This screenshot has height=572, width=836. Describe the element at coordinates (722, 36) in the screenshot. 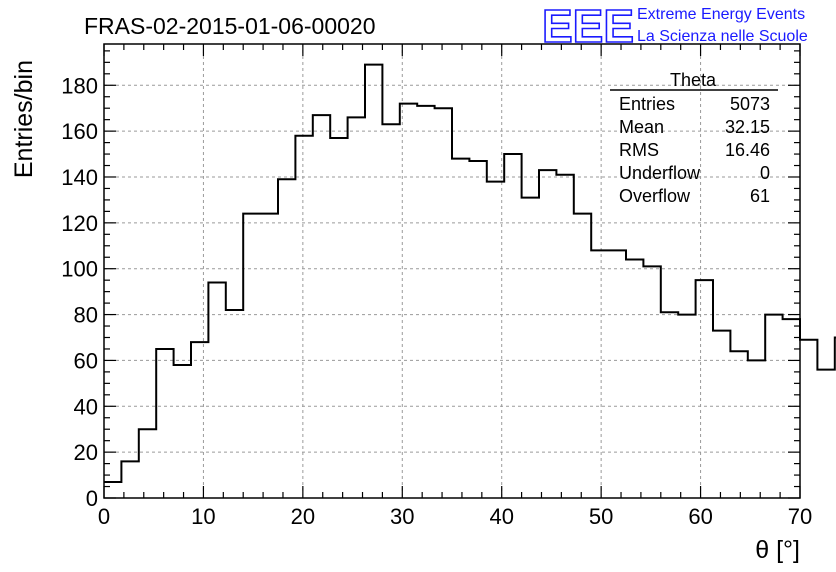

I see `eee-logo-line2: La Scienza nelle Scuole` at that location.